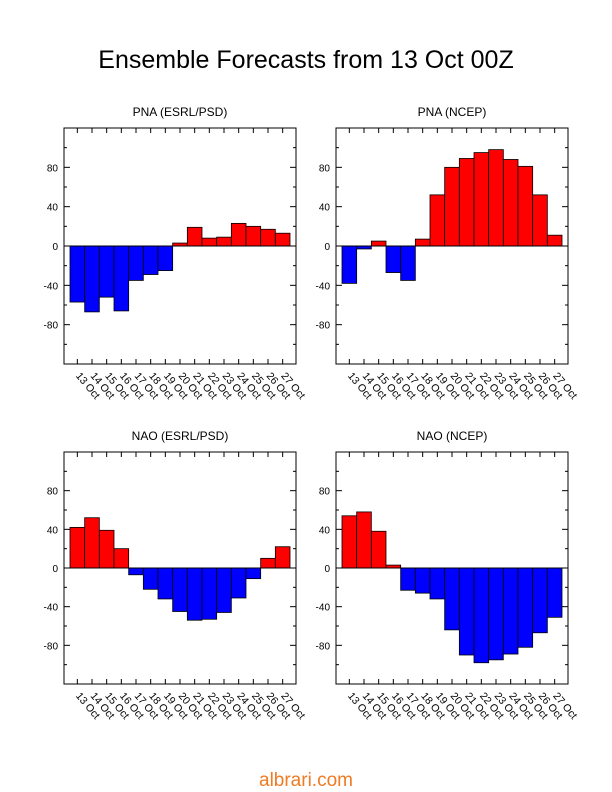 The height and width of the screenshot is (792, 612). I want to click on panel-title: PNA (ESRL/PSD), so click(180, 112).